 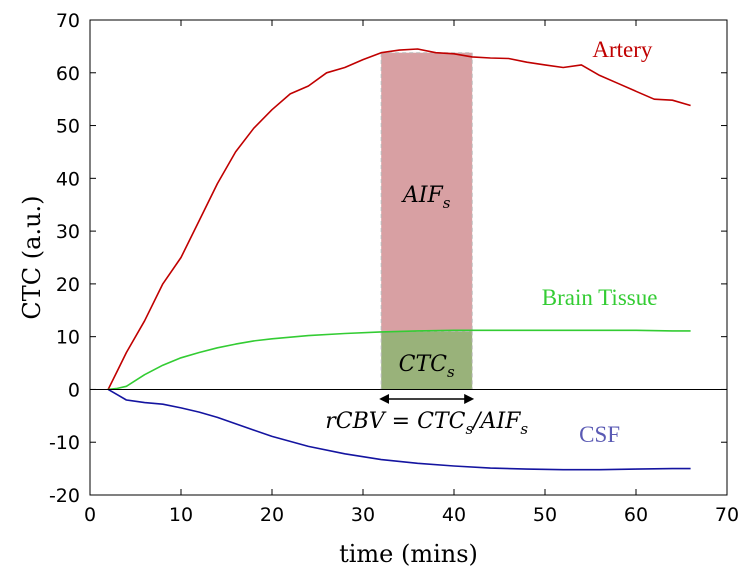 I want to click on y-tick-label: 60, so click(x=68, y=74).